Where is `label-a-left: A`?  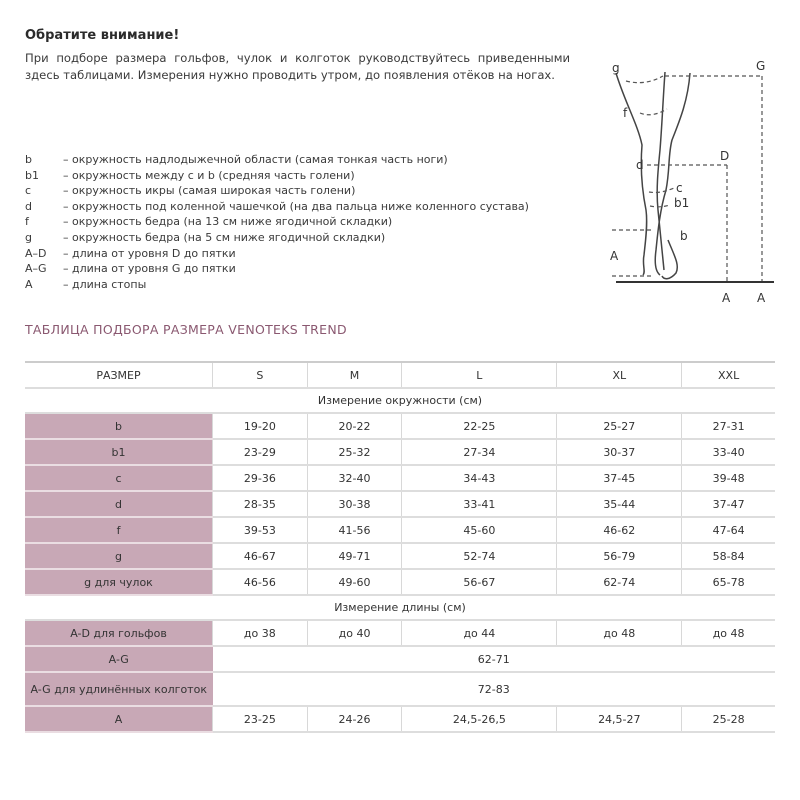 label-a-left: A is located at coordinates (614, 256).